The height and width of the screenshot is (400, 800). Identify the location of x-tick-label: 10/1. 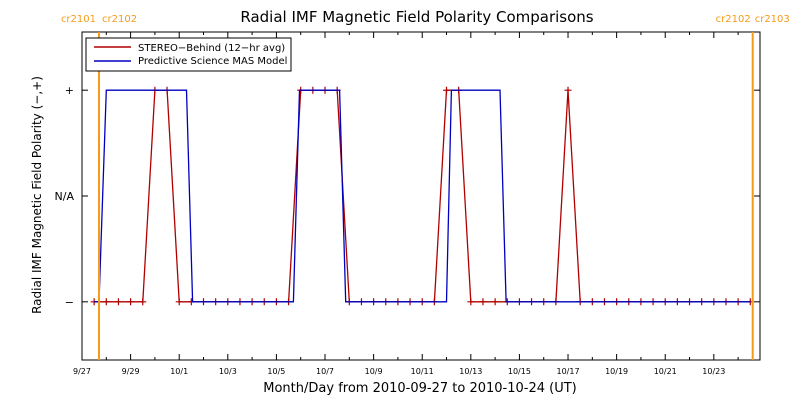
(179, 371).